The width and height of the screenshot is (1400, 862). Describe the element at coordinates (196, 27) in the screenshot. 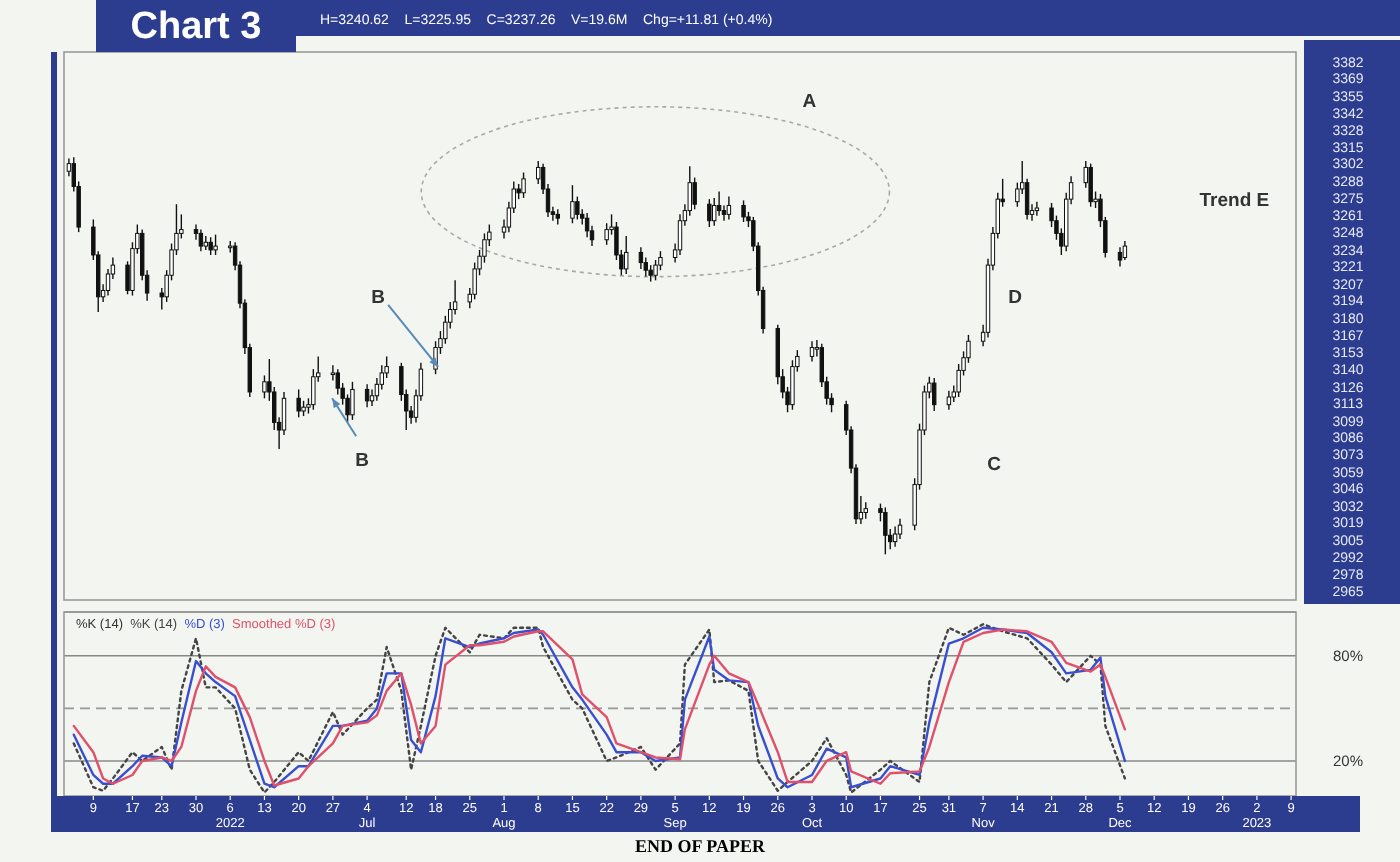

I see `chart-title: Chart 3` at that location.